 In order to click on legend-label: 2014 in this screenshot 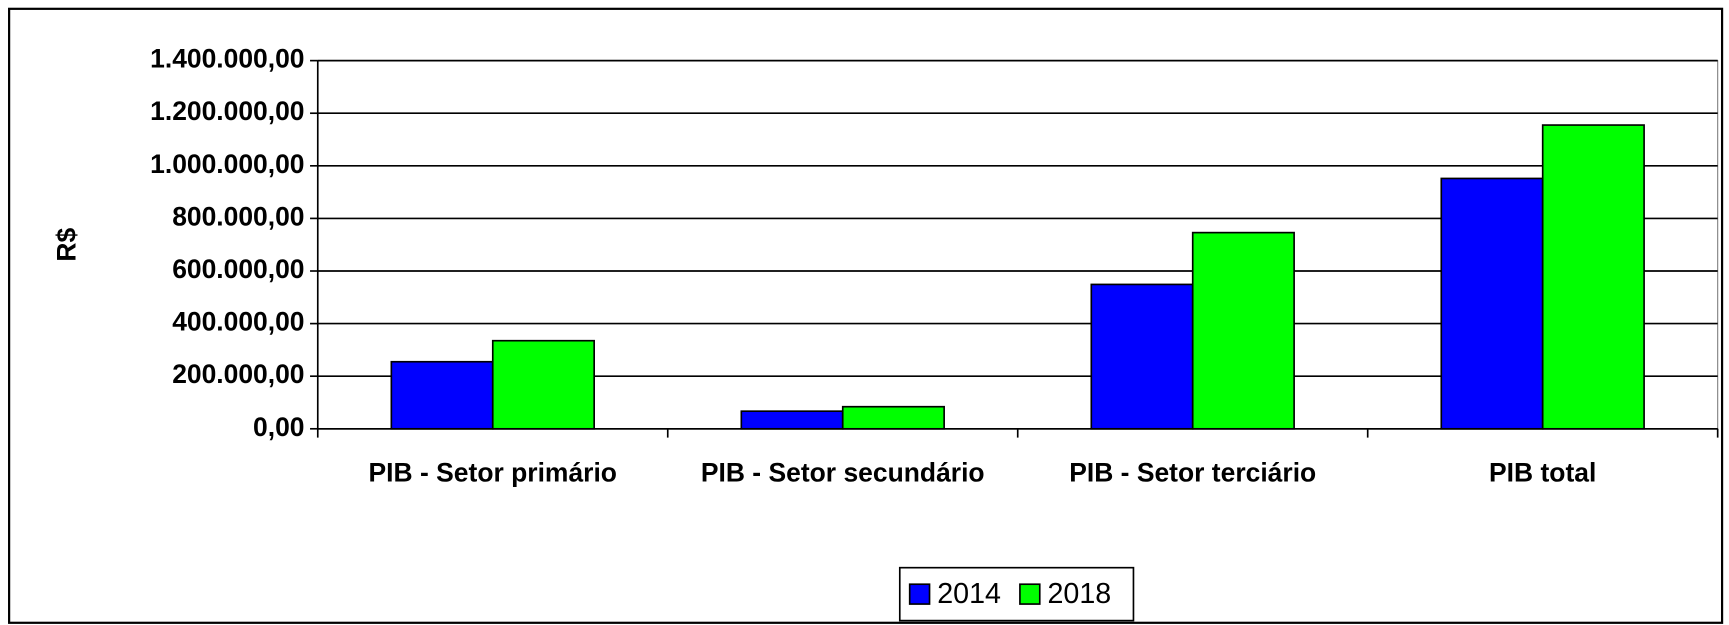, I will do `click(969, 594)`.